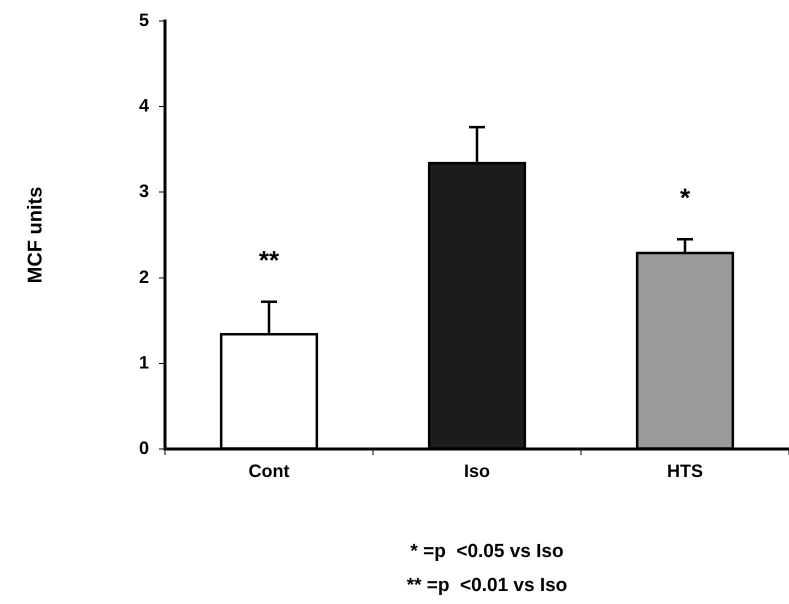  I want to click on y-tick-label: 1, so click(143, 362).